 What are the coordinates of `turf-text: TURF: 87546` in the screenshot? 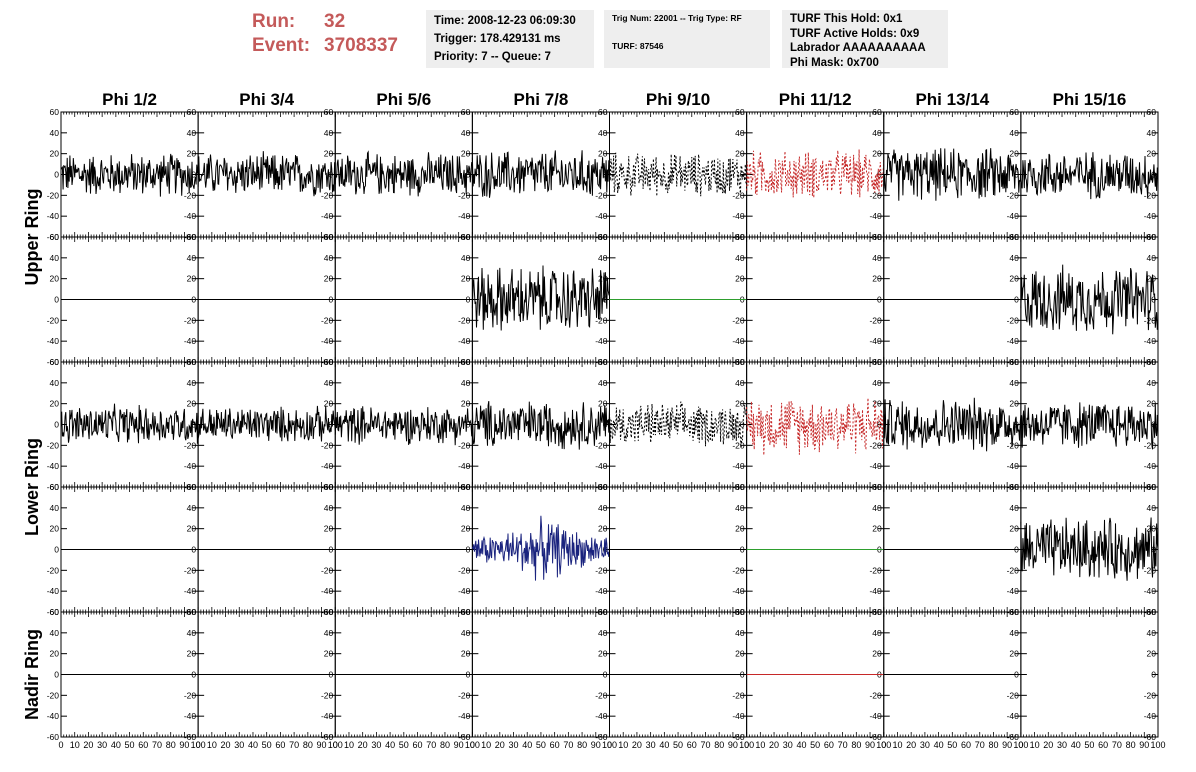 It's located at (638, 46).